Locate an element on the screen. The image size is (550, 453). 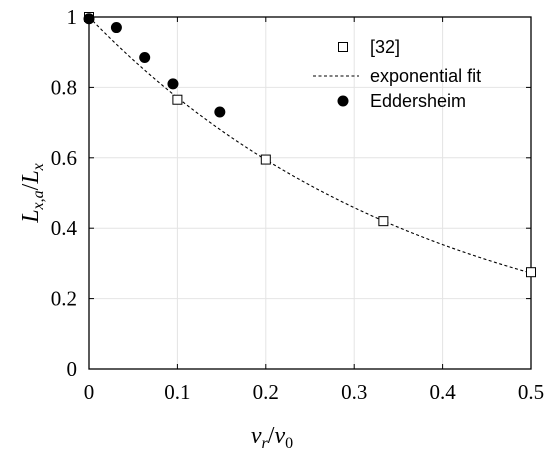
x-label-v0: v is located at coordinates (279, 436).